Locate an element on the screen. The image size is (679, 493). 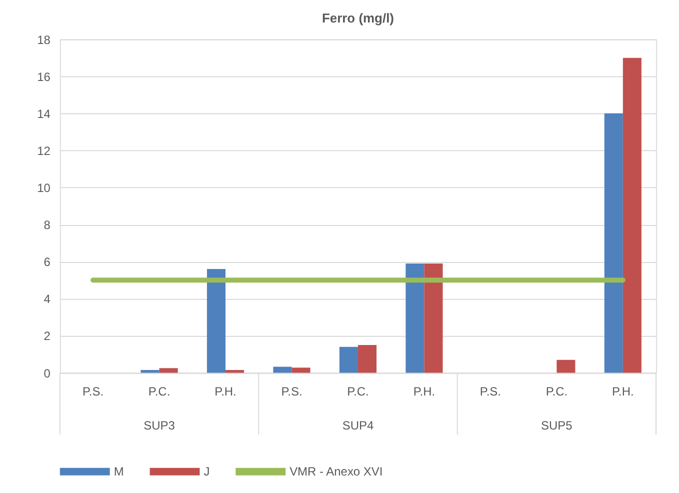
legend-label: M is located at coordinates (119, 471).